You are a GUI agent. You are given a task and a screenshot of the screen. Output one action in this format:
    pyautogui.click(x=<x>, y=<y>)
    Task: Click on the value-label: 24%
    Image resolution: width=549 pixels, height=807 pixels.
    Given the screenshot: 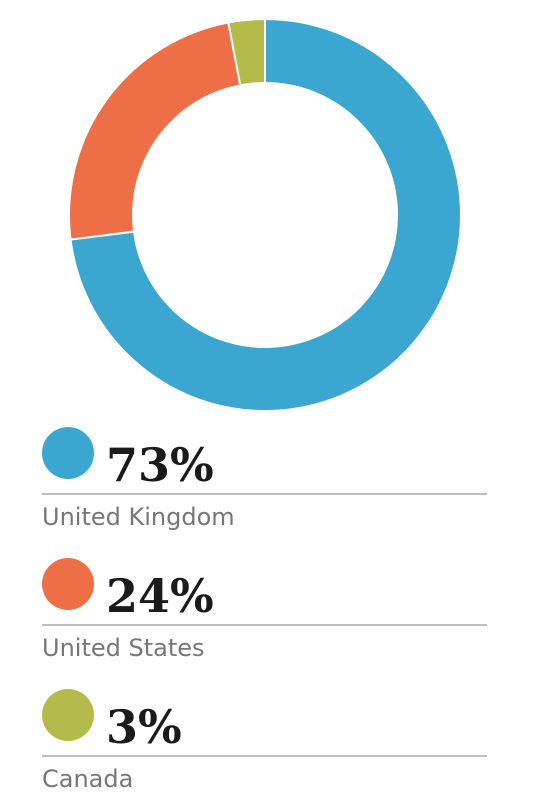 What is the action you would take?
    pyautogui.click(x=160, y=596)
    